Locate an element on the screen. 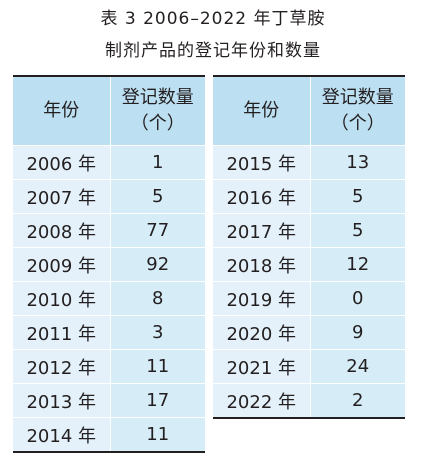 Image resolution: width=426 pixels, height=460 pixels. table-row: 2015 年 13 is located at coordinates (309, 162).